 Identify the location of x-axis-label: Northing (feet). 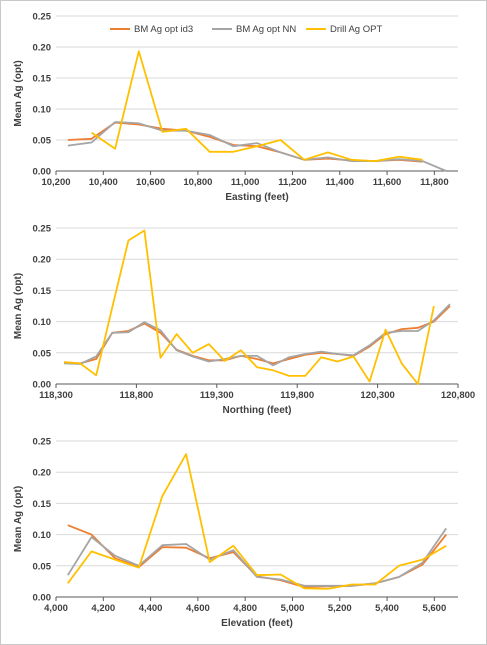
(257, 410).